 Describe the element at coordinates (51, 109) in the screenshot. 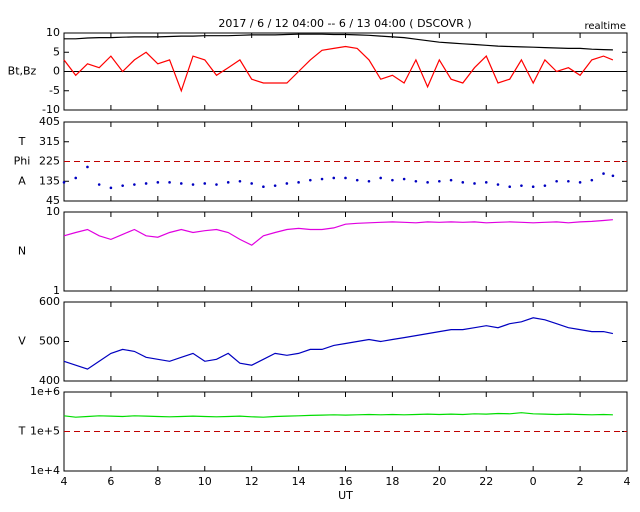

I see `y-tick-label: -10` at that location.